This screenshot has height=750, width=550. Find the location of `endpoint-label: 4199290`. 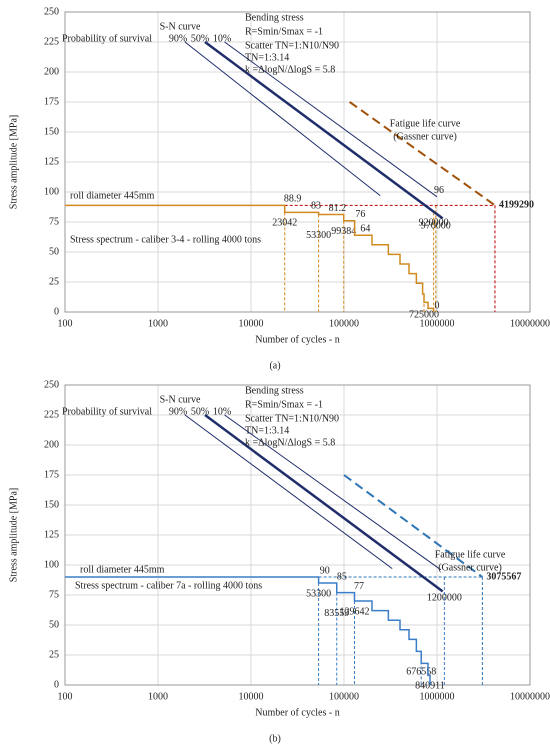

endpoint-label: 4199290 is located at coordinates (516, 205).